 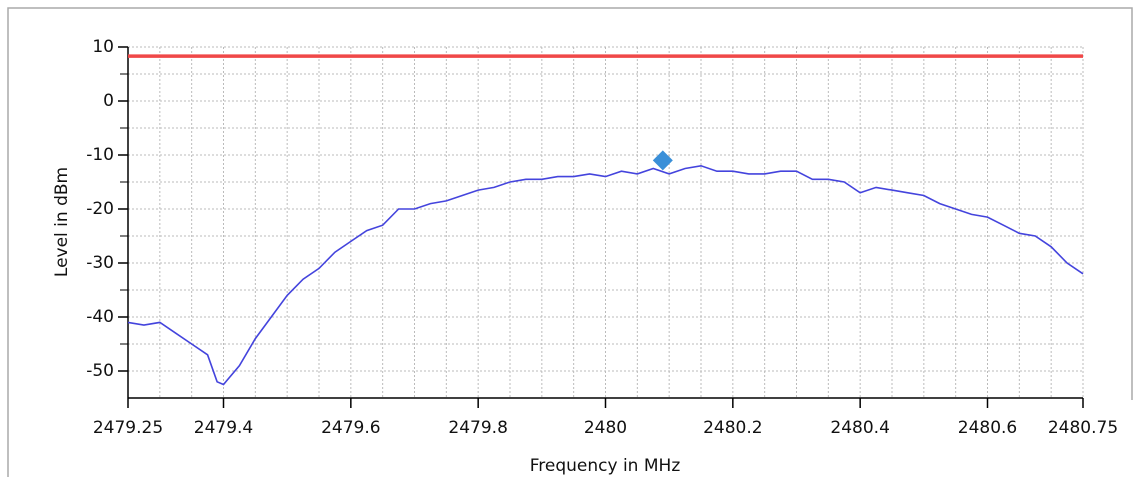 What do you see at coordinates (350, 428) in the screenshot?
I see `x-tick-label: 2479.6` at bounding box center [350, 428].